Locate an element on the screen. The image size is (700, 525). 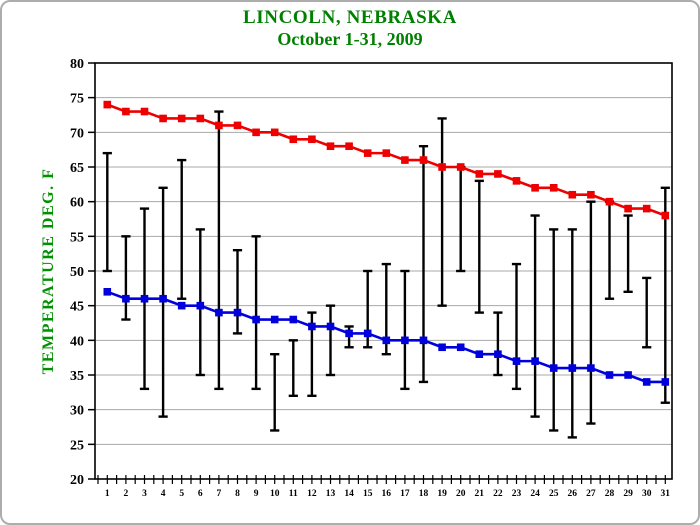
x-tick-label: 10 is located at coordinates (275, 494).